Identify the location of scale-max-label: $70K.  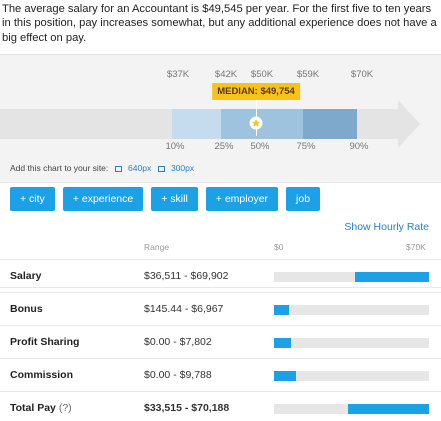
(416, 247).